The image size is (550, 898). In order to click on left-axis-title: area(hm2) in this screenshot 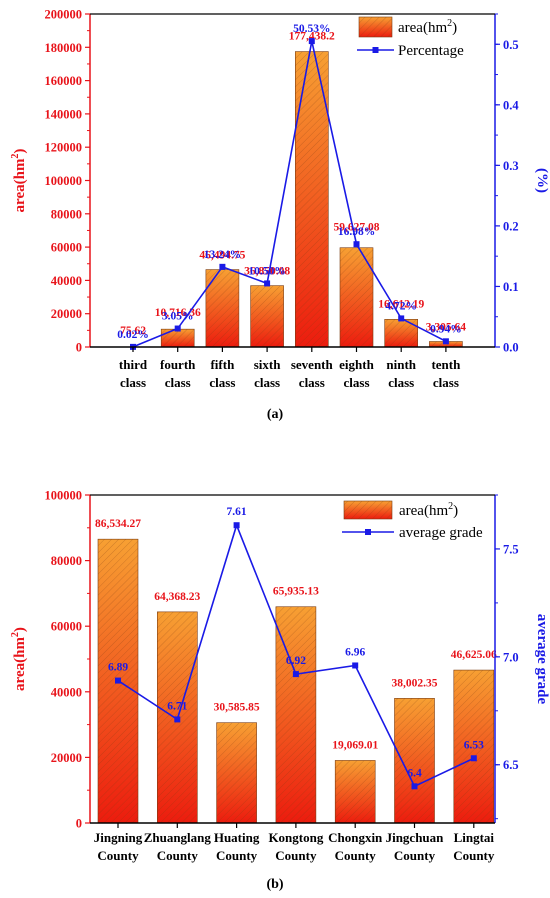, I will do `click(19, 659)`.